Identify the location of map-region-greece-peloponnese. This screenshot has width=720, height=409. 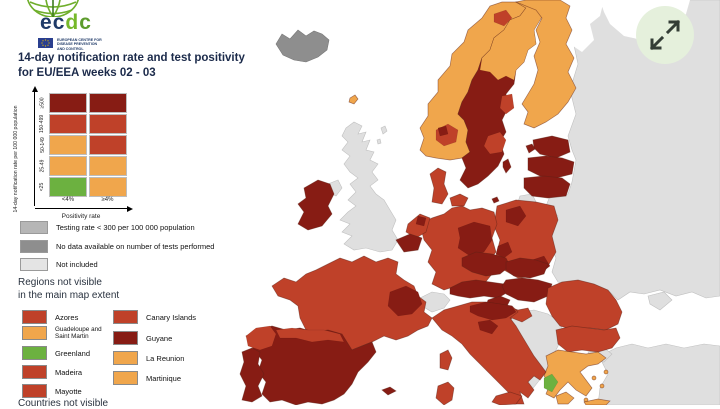
(565, 398).